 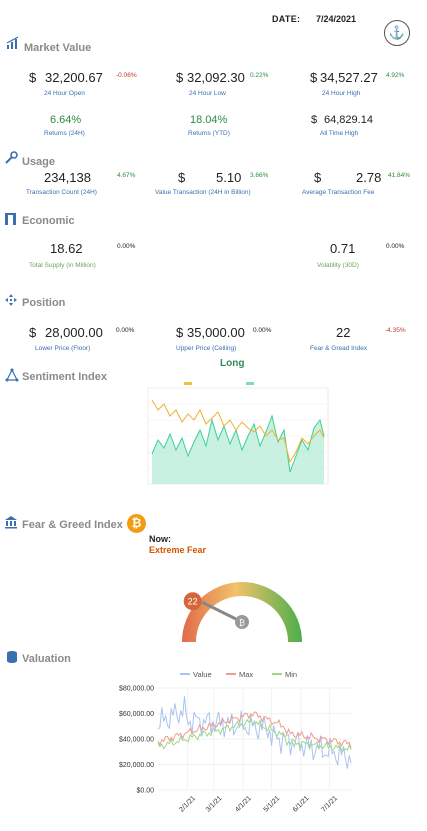 I want to click on supply-value: 18.62, so click(x=66, y=248).